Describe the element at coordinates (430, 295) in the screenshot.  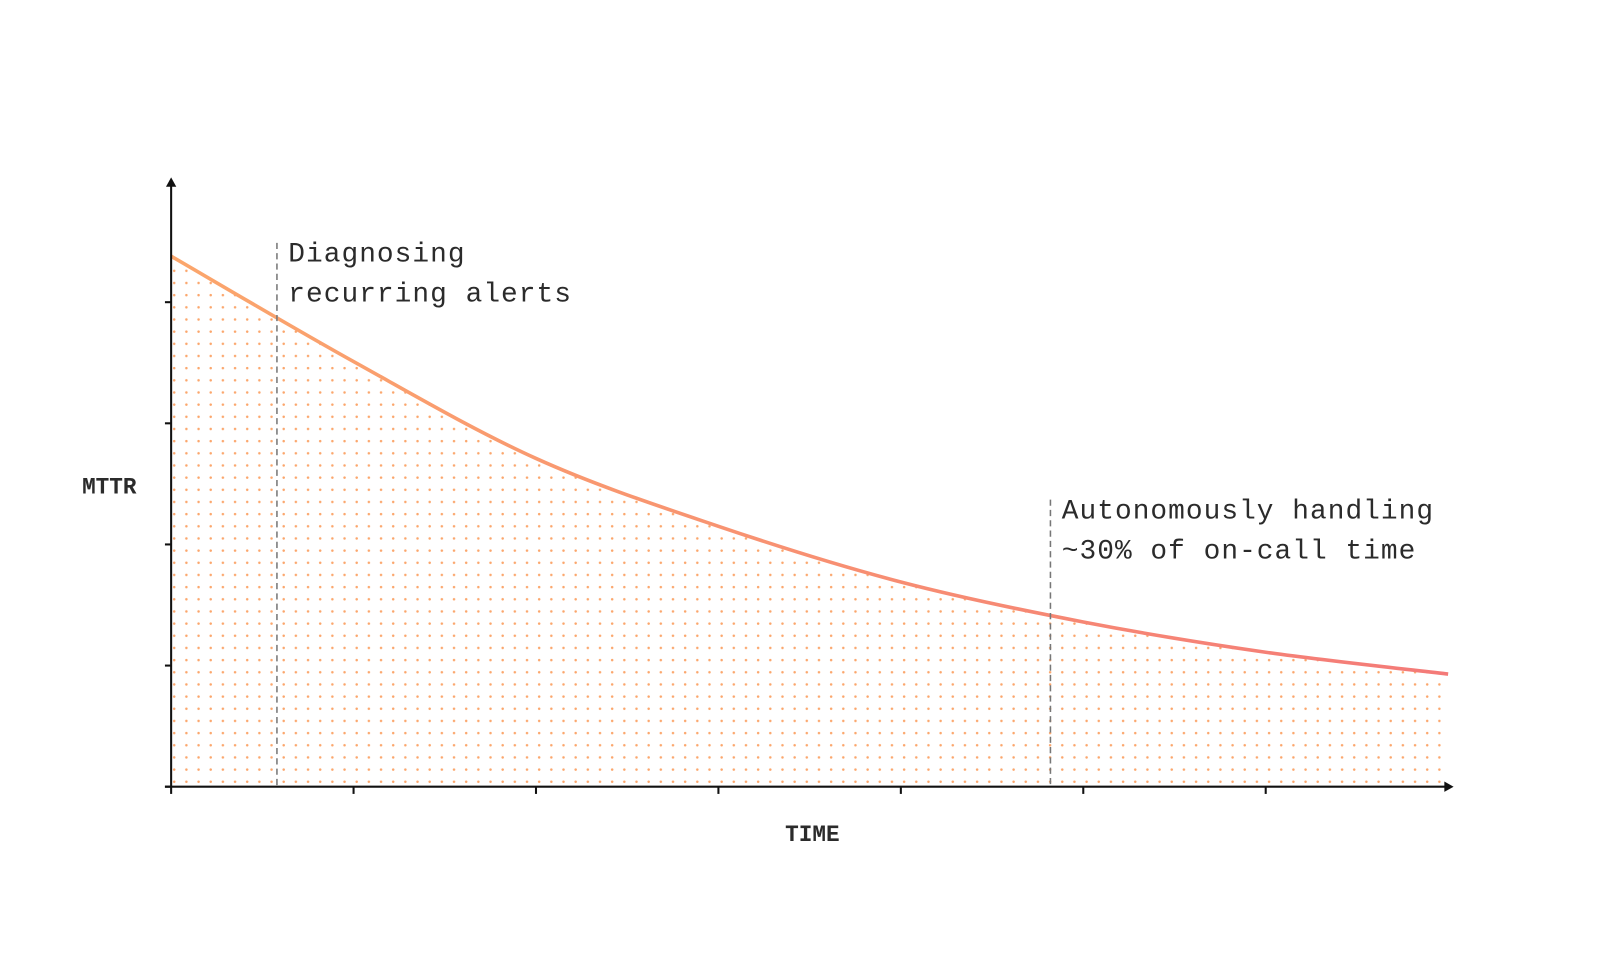
I see `annotation-text: recurring alerts` at that location.